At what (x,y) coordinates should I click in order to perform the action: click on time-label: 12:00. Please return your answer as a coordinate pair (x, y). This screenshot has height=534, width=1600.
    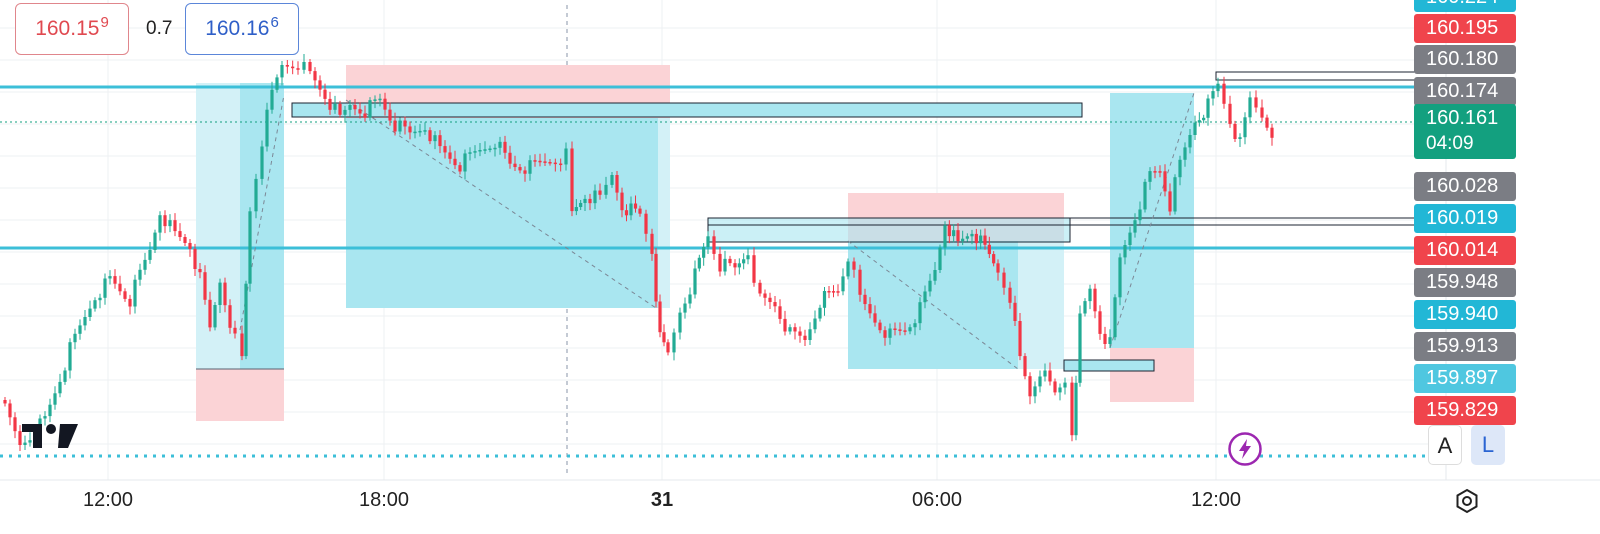
    Looking at the image, I should click on (108, 500).